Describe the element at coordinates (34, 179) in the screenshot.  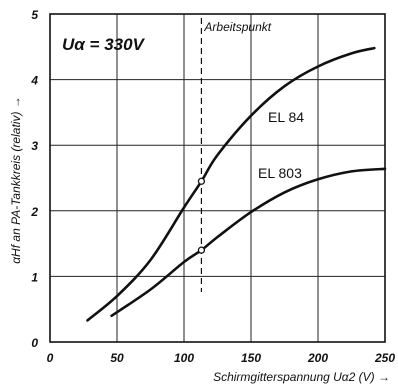
I see `y-tick-labels: 0 1 2 3 4 5` at that location.